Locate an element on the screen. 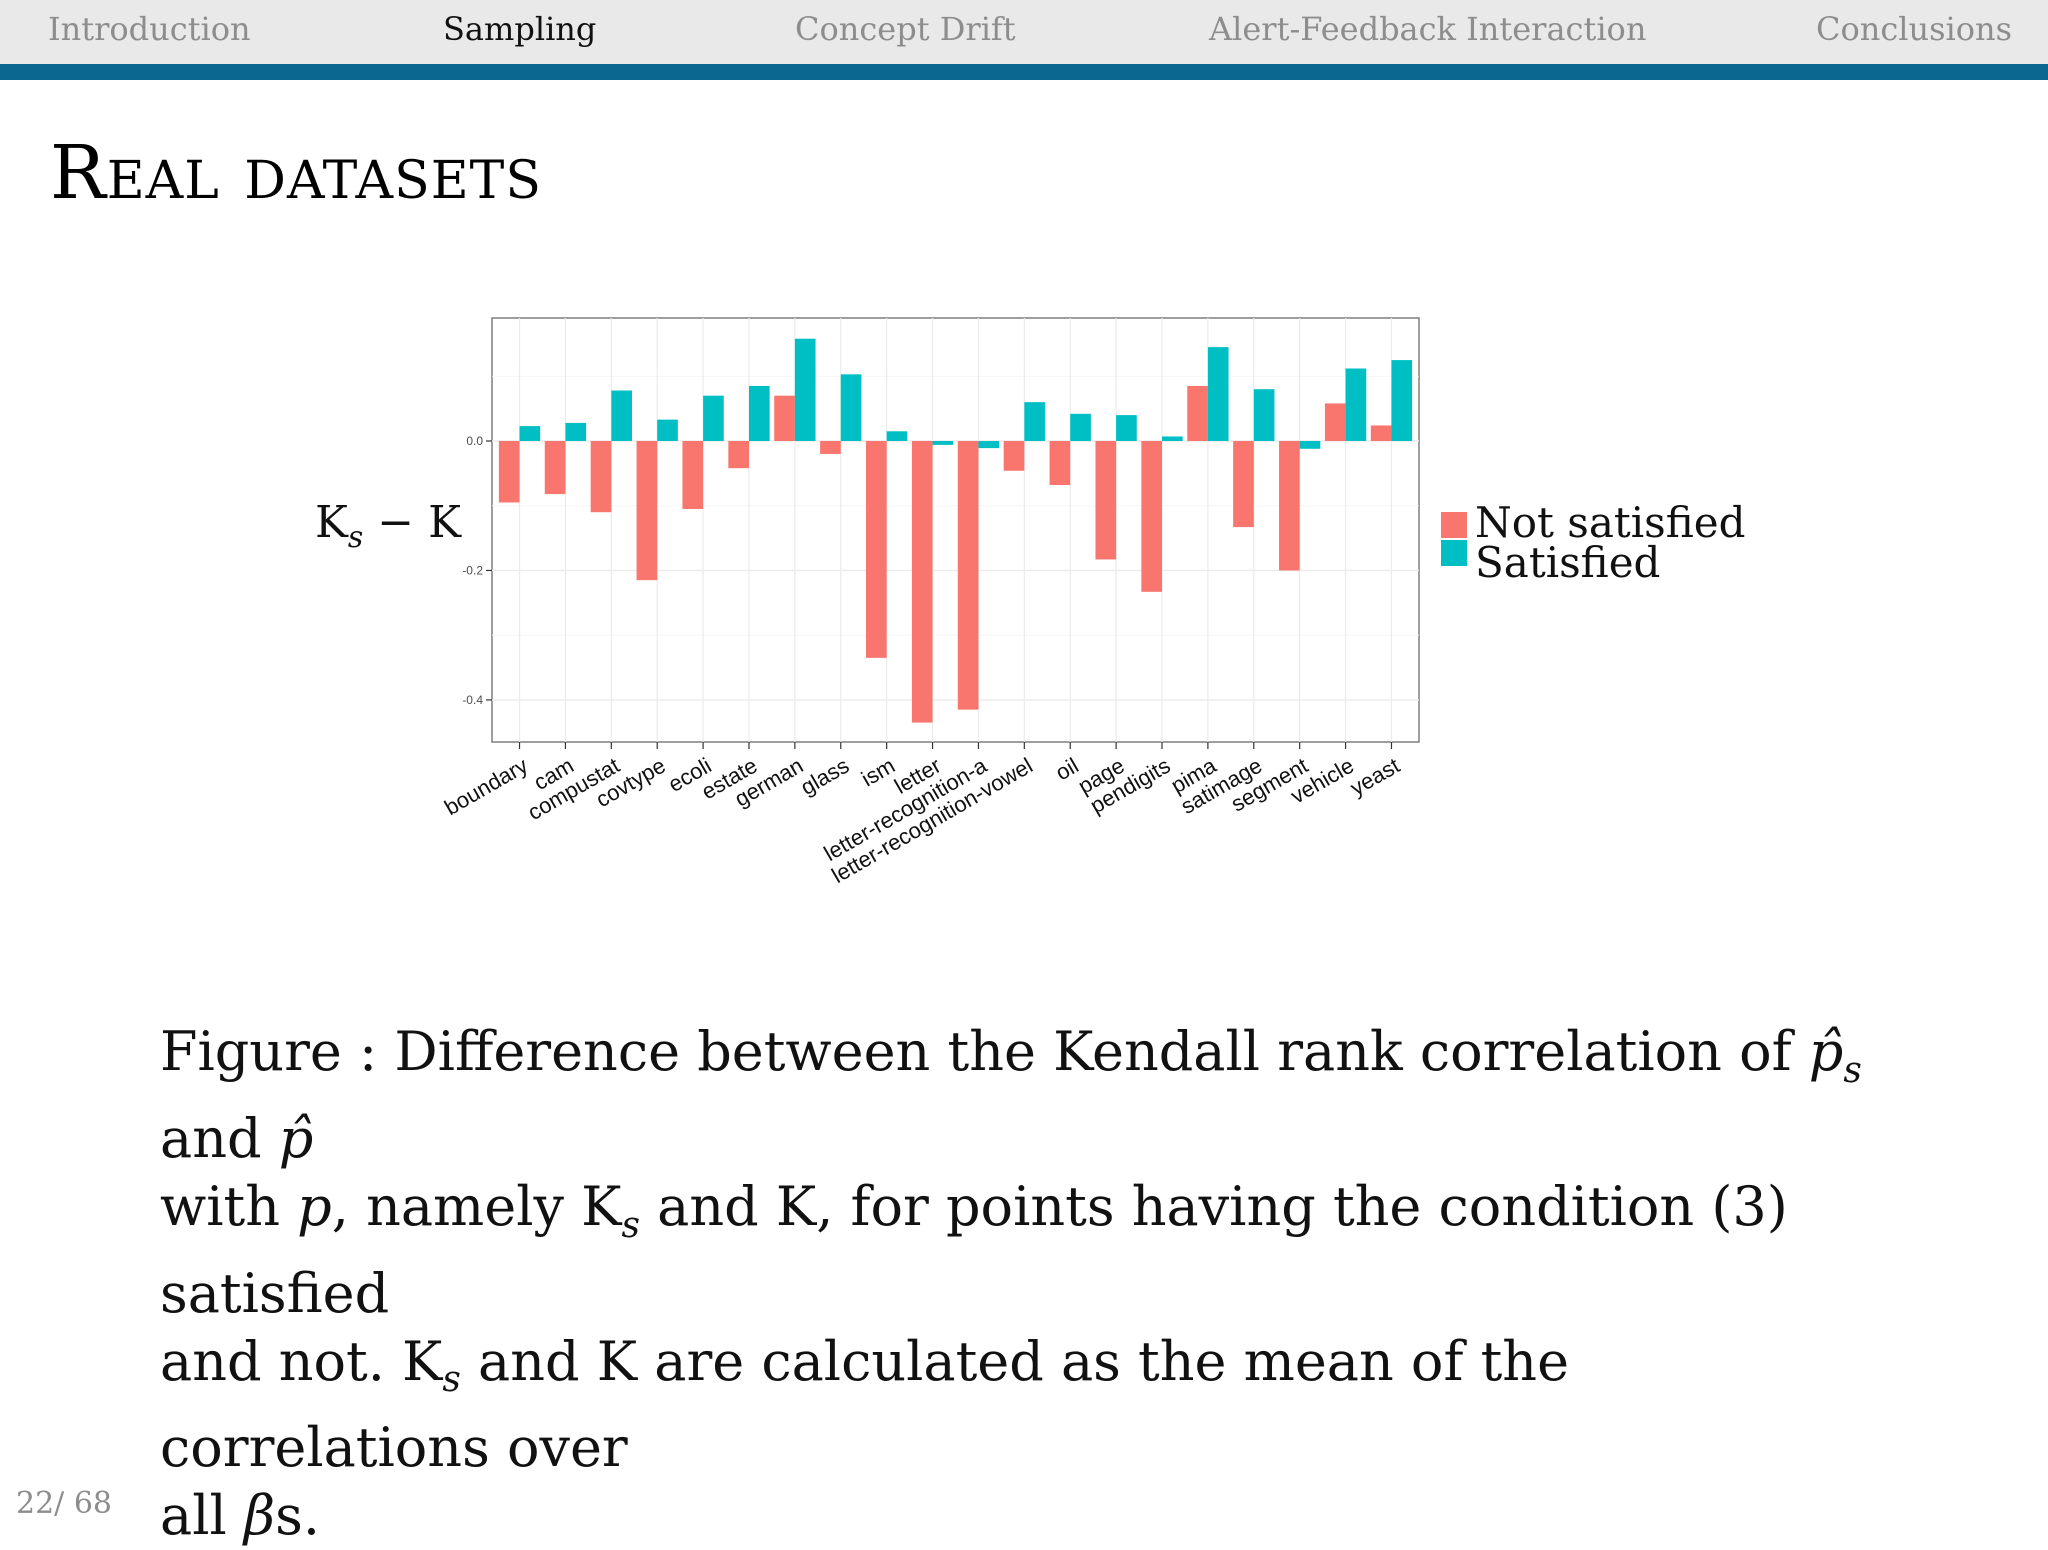 This screenshot has height=1550, width=2048. caption-sub-s-1: s is located at coordinates (1852, 1070).